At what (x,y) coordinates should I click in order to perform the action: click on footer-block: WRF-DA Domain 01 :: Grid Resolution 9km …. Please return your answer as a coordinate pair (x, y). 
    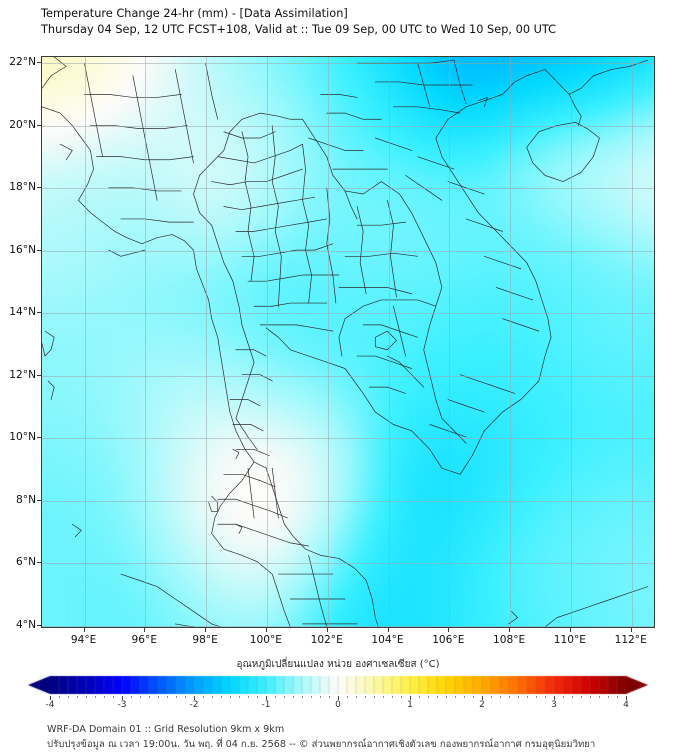
    Looking at the image, I should click on (357, 737).